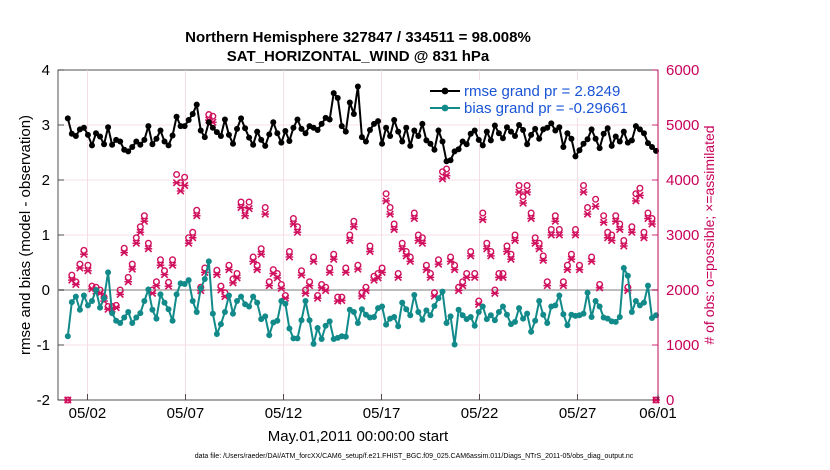 Image resolution: width=830 pixels, height=470 pixels. I want to click on y2-axis-label: # of obs: o=possible; ×=assimilated, so click(709, 234).